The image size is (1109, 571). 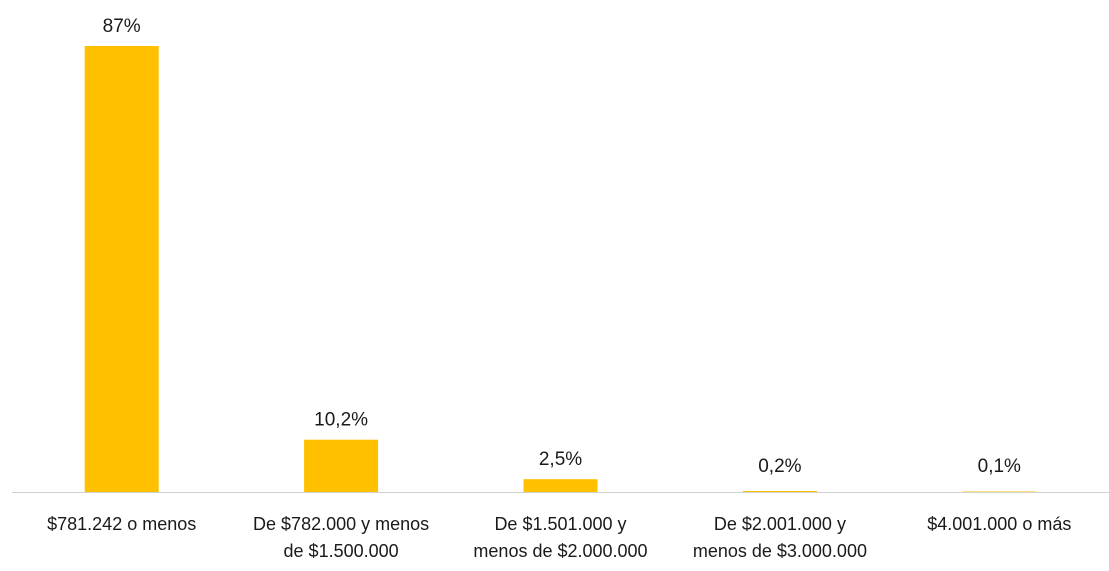 What do you see at coordinates (341, 420) in the screenshot?
I see `data-label-2: 10,2%` at bounding box center [341, 420].